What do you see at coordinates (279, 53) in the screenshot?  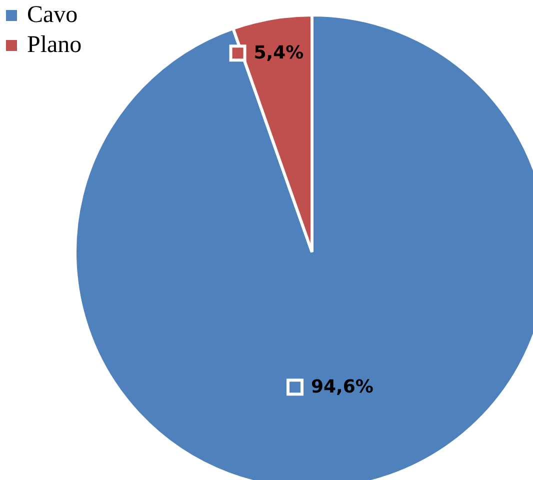 I see `data-label: 5,4%` at bounding box center [279, 53].